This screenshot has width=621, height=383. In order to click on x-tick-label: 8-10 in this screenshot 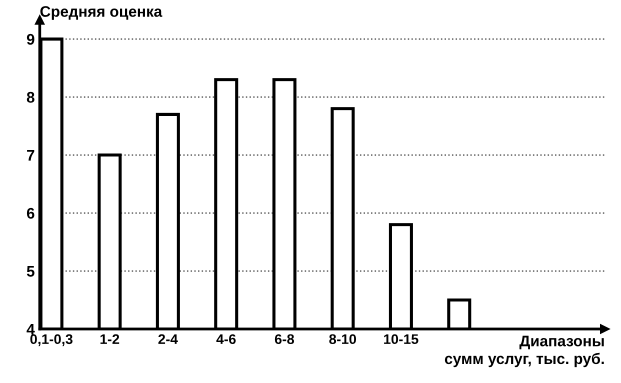, I will do `click(342, 339)`.